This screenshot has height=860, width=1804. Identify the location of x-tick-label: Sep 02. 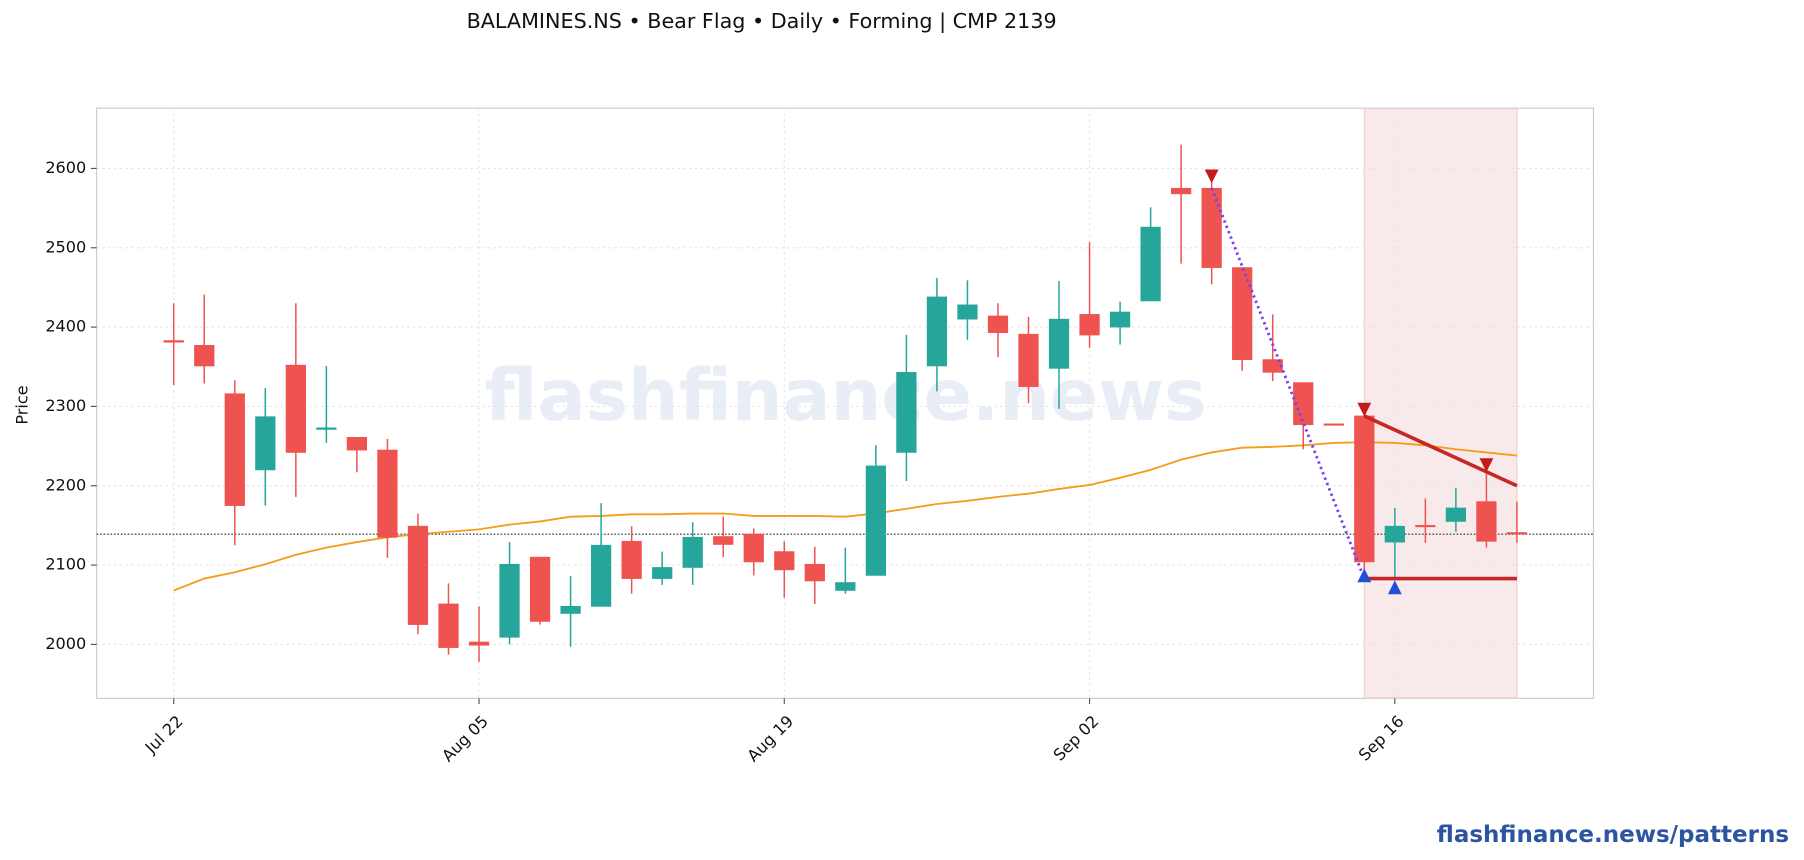
(1075, 738).